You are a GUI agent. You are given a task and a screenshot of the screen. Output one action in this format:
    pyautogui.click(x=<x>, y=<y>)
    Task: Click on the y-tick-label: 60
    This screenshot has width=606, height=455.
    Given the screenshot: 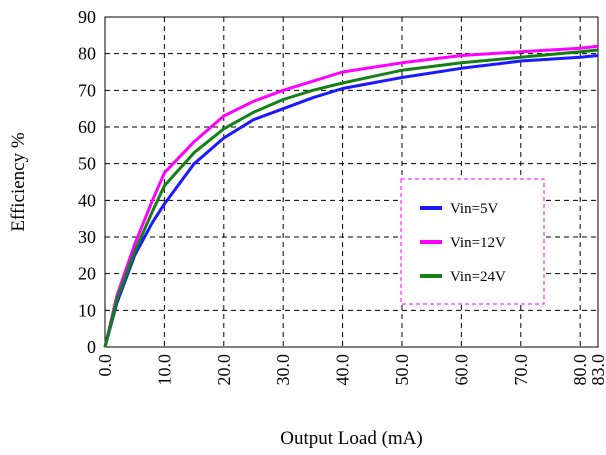 What is the action you would take?
    pyautogui.click(x=87, y=127)
    